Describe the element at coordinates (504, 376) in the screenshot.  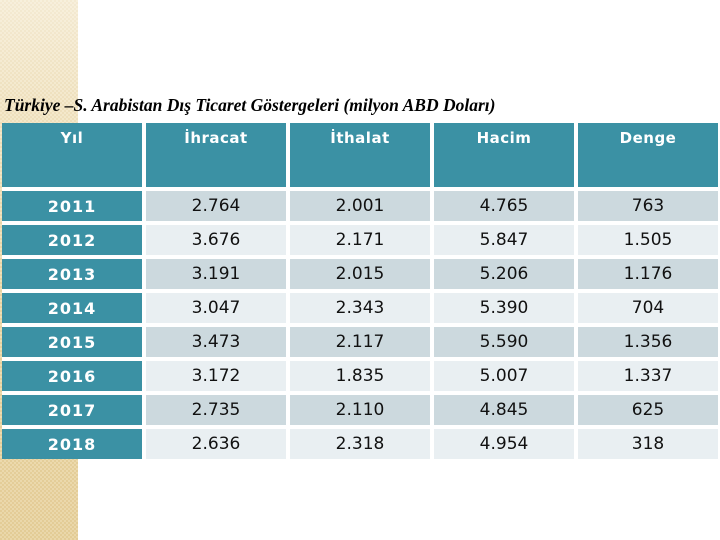
I see `value-cell: 5.007` at that location.